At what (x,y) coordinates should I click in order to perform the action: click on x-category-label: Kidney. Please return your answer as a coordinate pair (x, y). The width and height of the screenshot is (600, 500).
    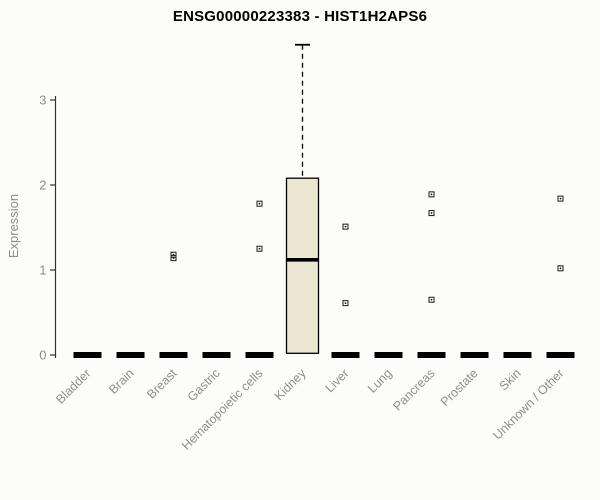
    Looking at the image, I should click on (290, 384).